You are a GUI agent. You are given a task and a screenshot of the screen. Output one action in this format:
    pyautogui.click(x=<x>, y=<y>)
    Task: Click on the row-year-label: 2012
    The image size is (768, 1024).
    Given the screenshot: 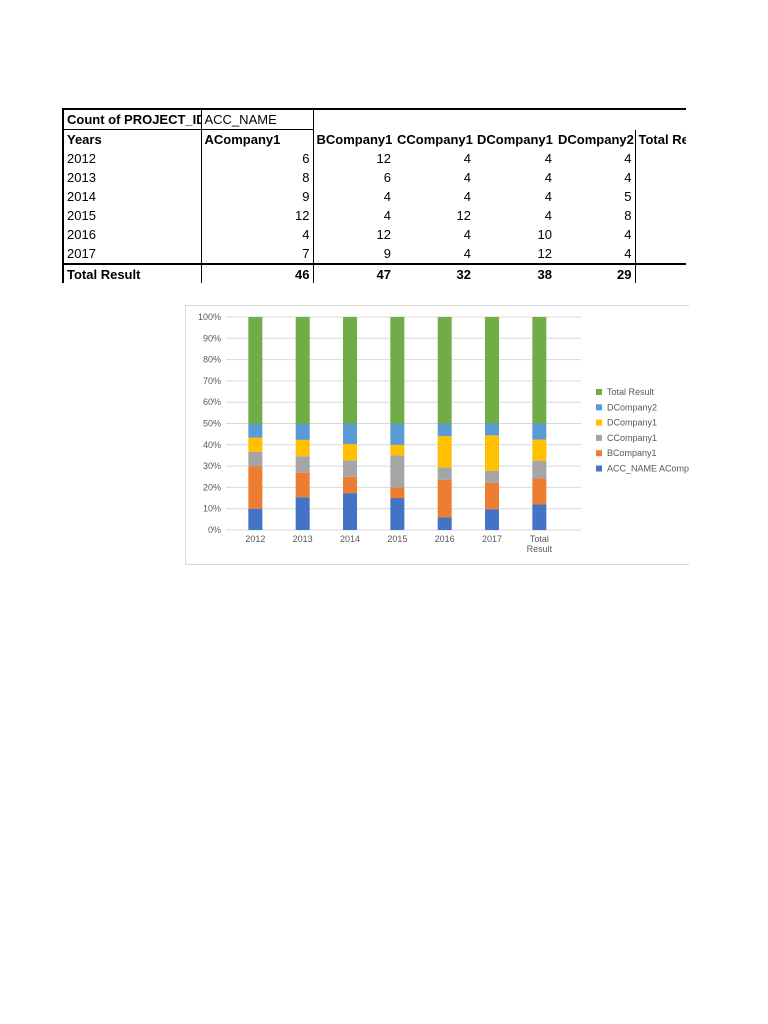 What is the action you would take?
    pyautogui.click(x=132, y=158)
    